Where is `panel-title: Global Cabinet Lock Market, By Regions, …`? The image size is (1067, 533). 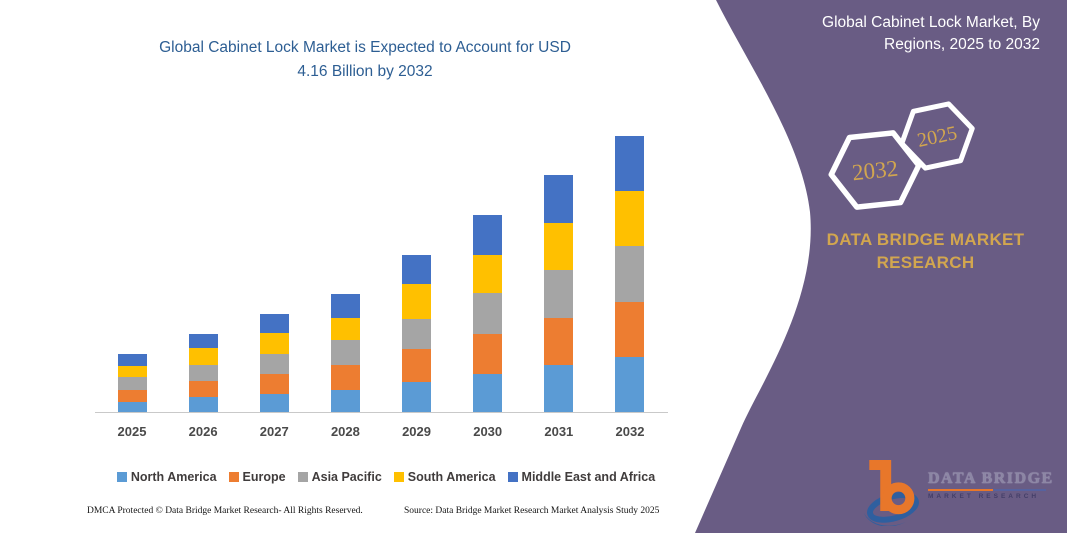
panel-title: Global Cabinet Lock Market, By Regions, … is located at coordinates (870, 34).